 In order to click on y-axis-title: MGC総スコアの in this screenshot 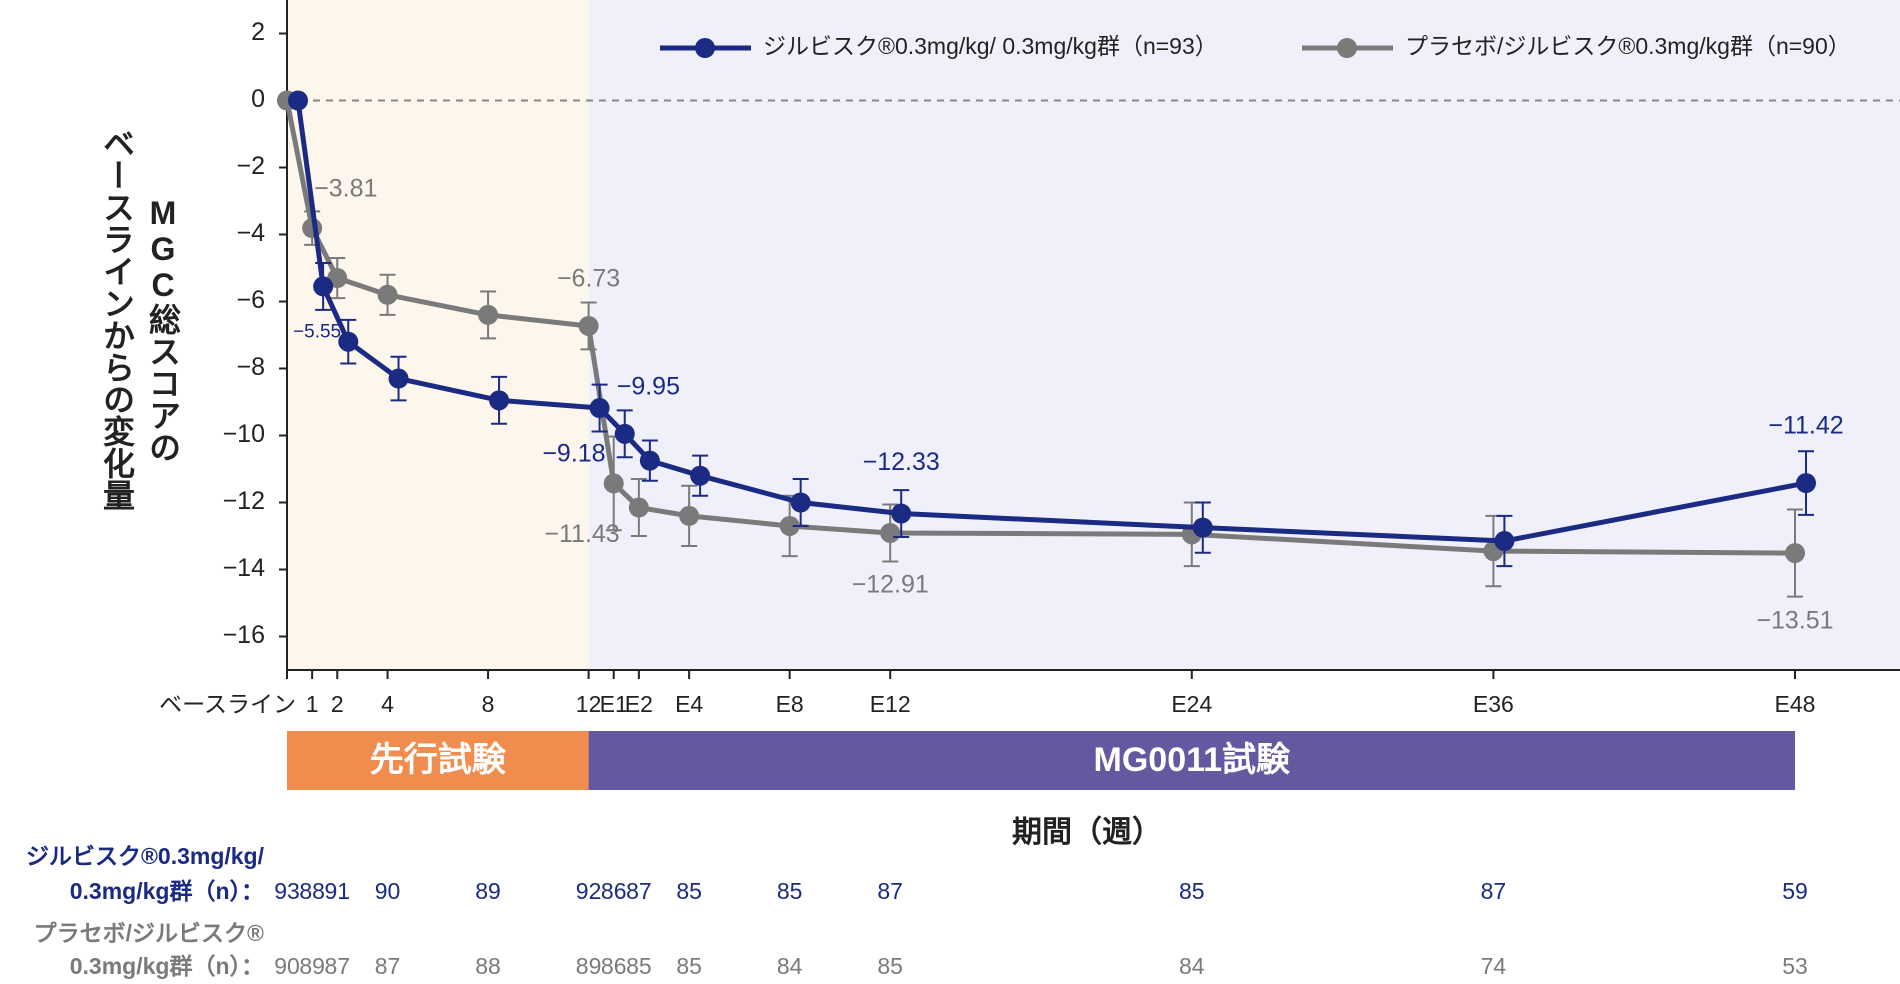, I will do `click(163, 329)`.